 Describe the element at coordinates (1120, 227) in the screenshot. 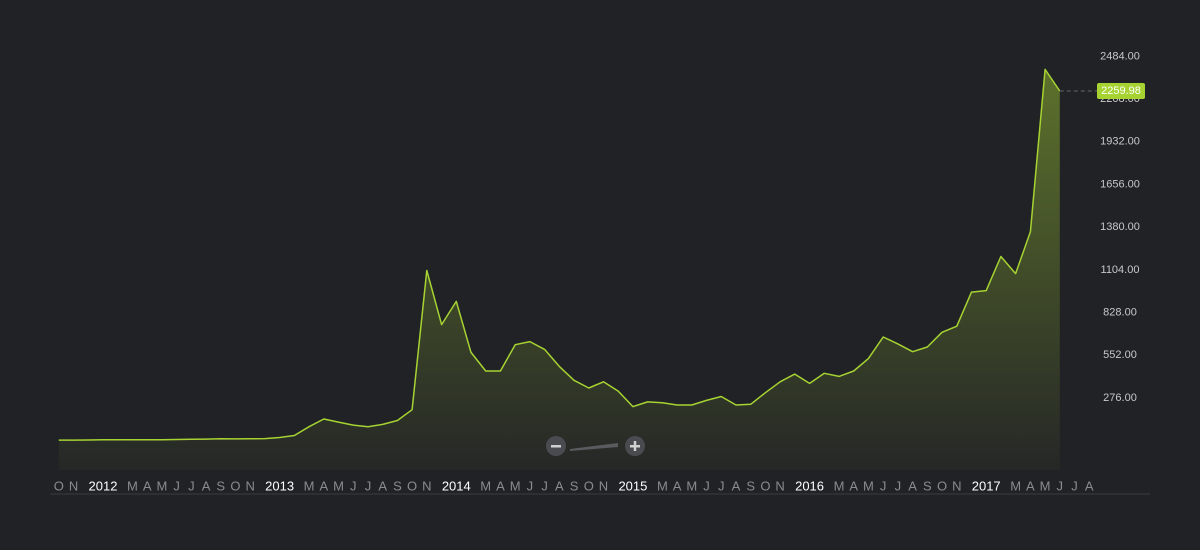

I see `y-tick-label: 1380.00` at that location.